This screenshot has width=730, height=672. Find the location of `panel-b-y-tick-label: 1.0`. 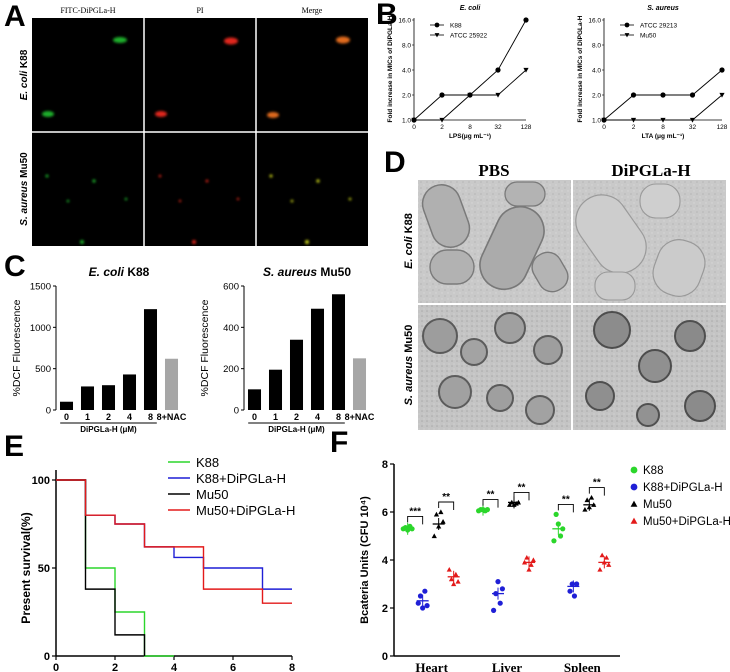

panel-b-y-tick-label: 1.0 is located at coordinates (596, 121).